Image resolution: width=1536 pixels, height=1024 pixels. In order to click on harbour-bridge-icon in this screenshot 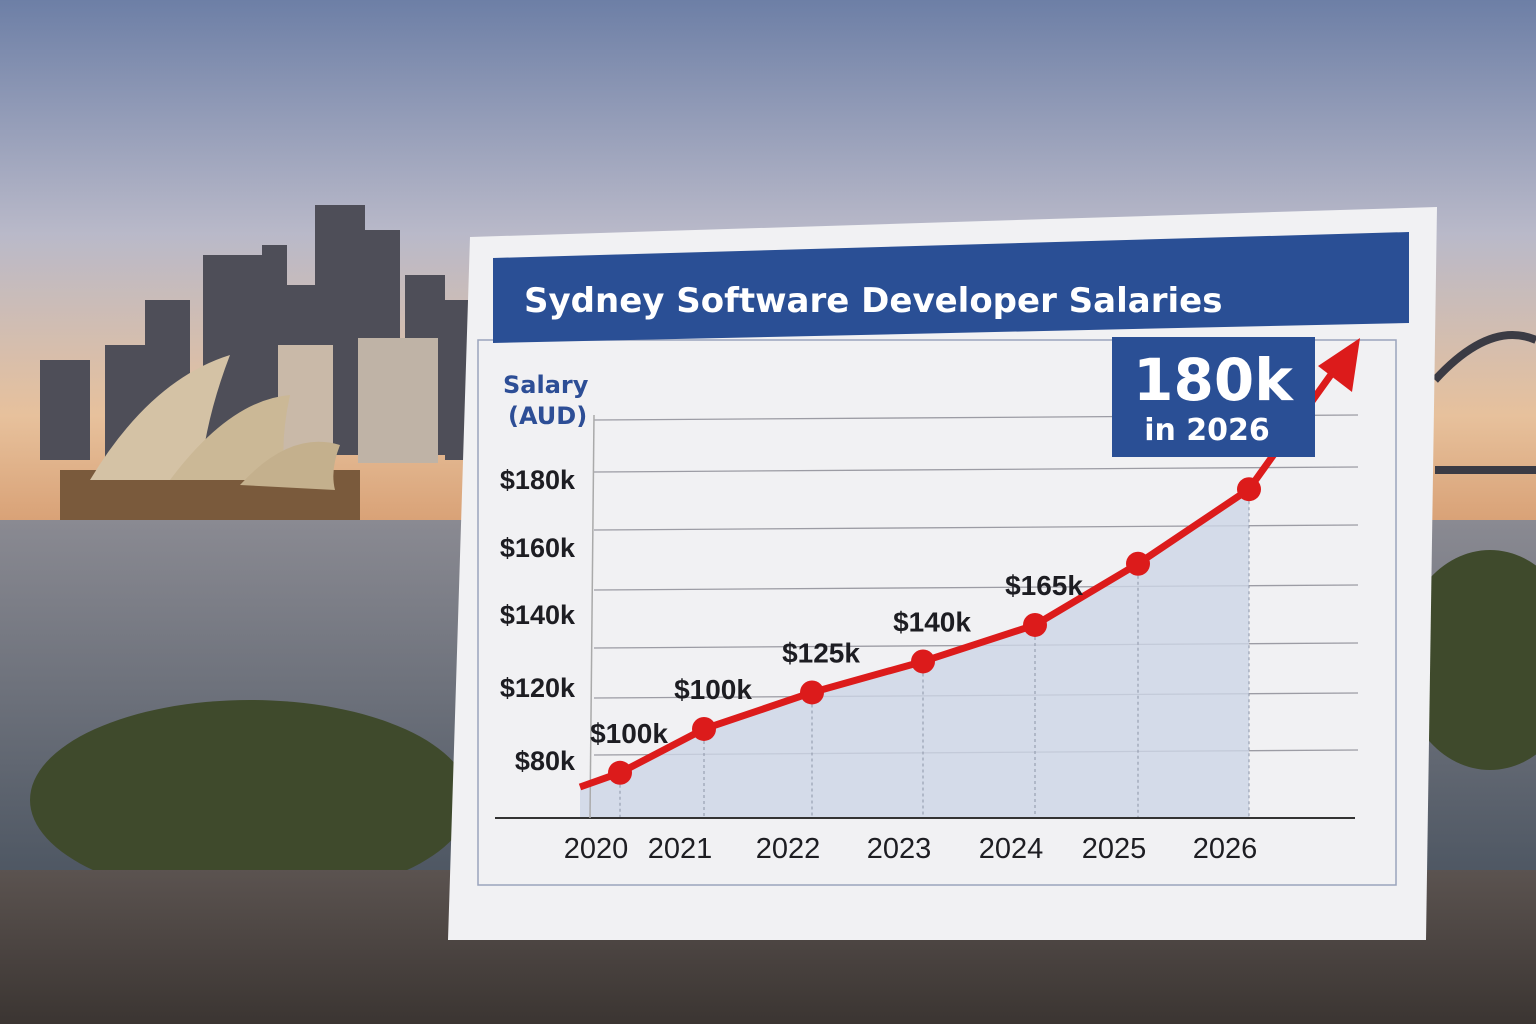, I will do `click(1484, 402)`.